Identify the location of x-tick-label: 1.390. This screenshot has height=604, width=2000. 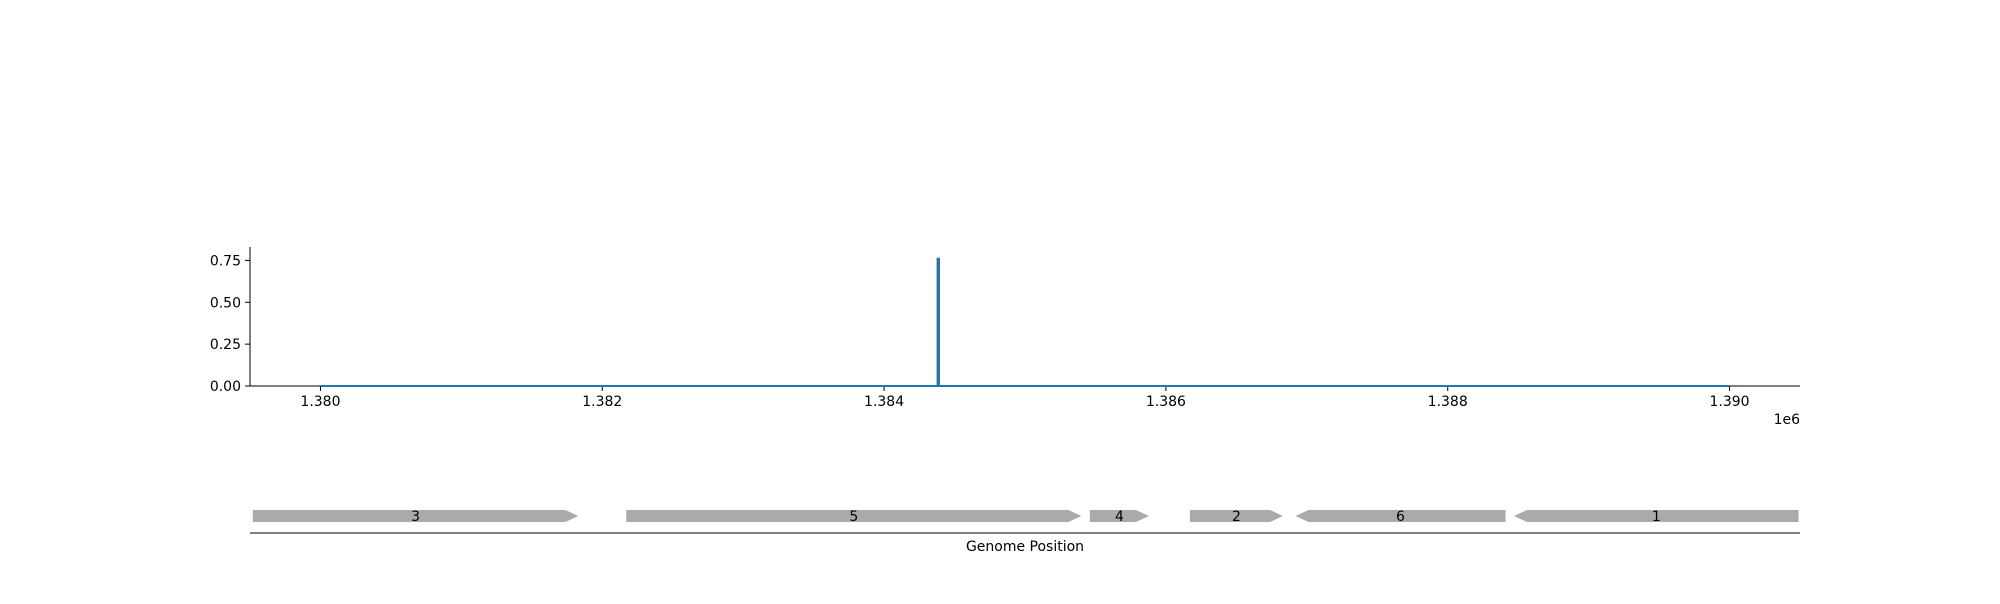
(1729, 402).